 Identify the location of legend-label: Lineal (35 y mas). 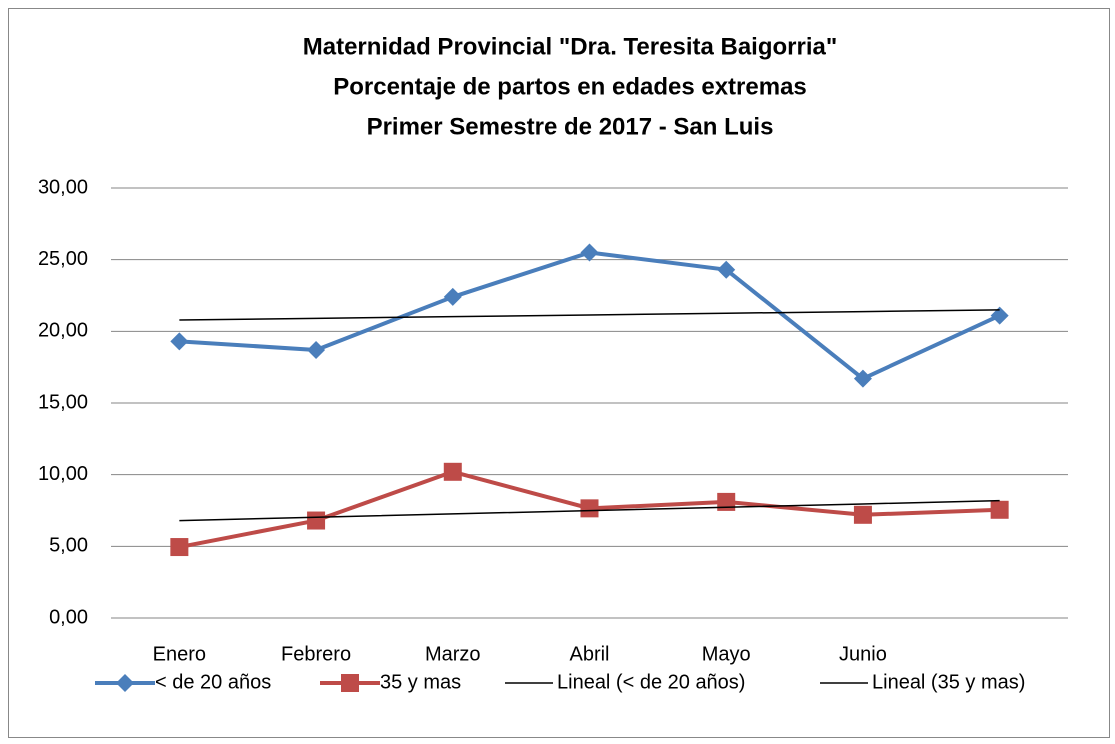
(948, 682).